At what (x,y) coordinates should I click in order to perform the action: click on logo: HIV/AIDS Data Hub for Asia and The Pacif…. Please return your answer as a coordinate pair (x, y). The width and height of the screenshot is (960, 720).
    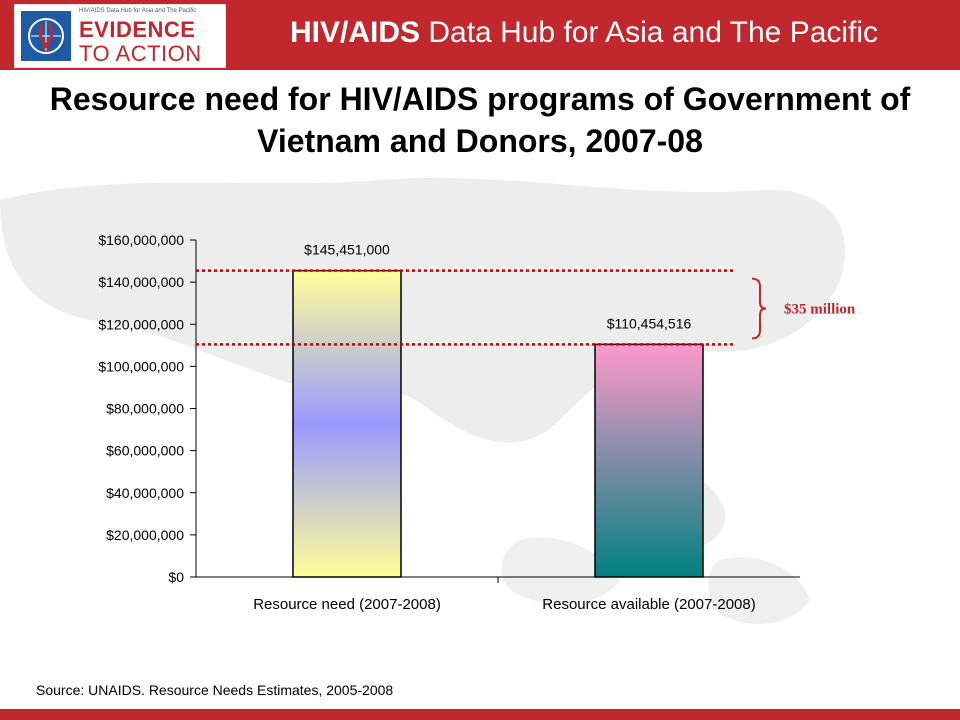
    Looking at the image, I should click on (120, 36).